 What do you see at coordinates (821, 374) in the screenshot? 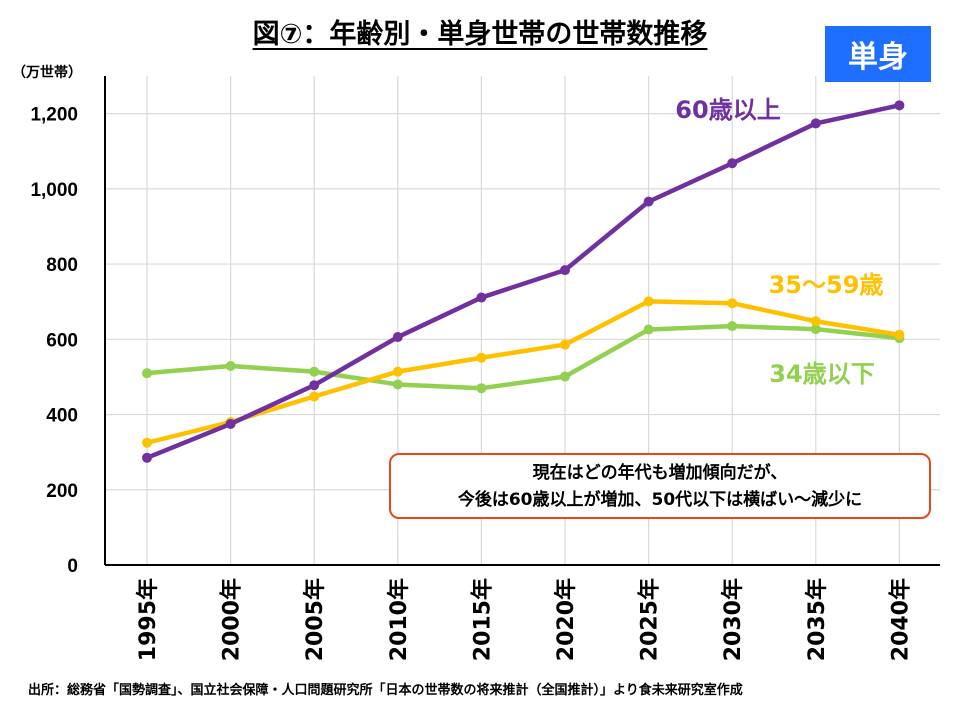
I see `series-label: 34歳以下` at bounding box center [821, 374].